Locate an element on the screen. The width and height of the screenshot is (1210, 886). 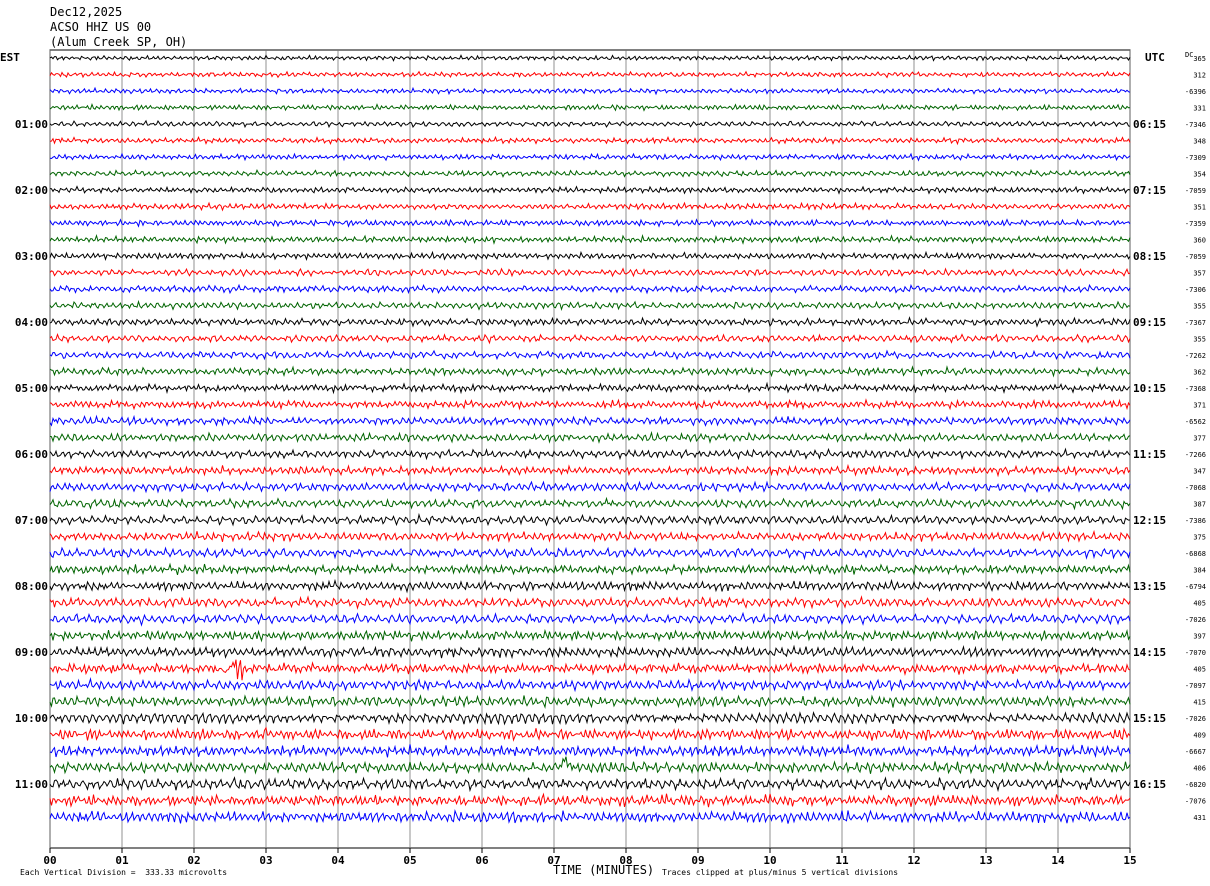
dc-offset-label: 348 is located at coordinates (1199, 142).